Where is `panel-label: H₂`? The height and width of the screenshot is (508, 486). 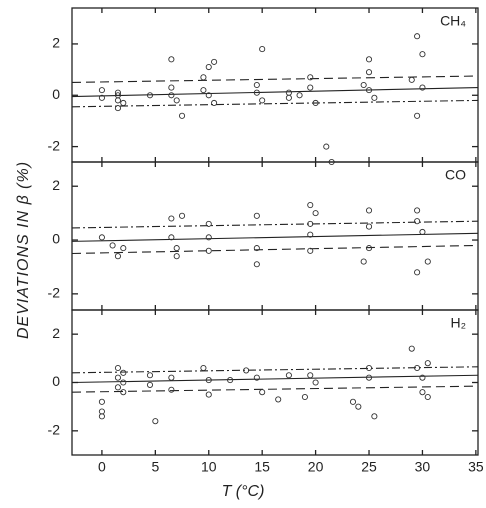 panel-label: H₂ is located at coordinates (458, 323).